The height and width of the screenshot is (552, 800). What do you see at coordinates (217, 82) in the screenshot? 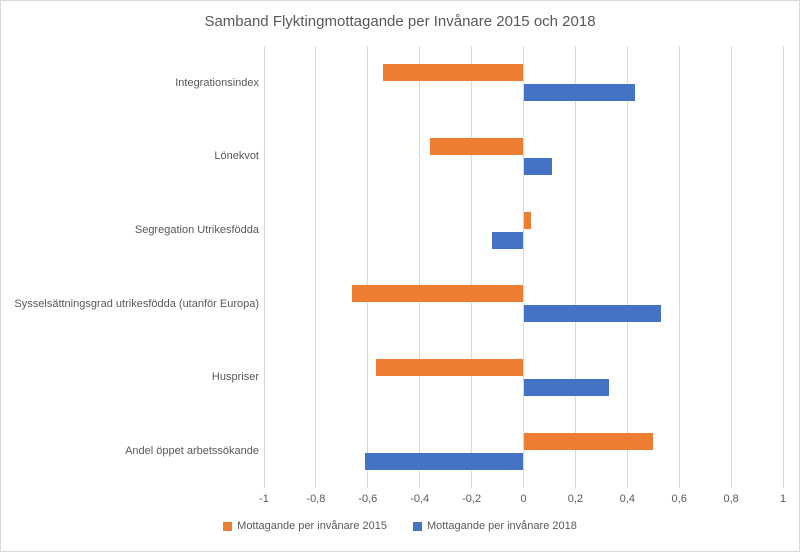
I see `category-label: Integrationsindex` at bounding box center [217, 82].